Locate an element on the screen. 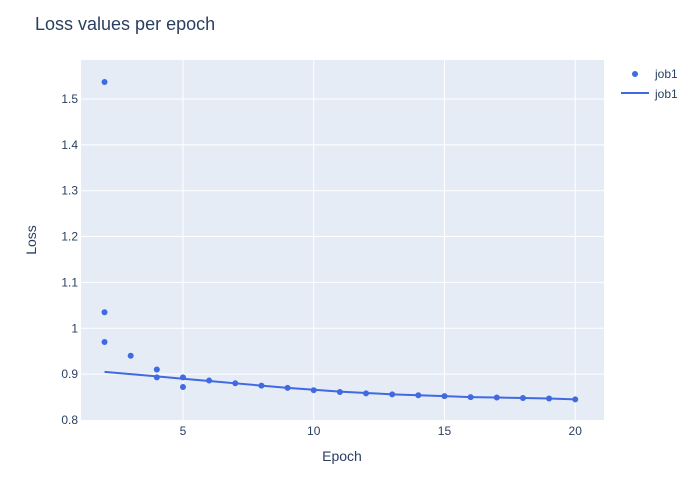  legend-label-line: job1 is located at coordinates (666, 94).